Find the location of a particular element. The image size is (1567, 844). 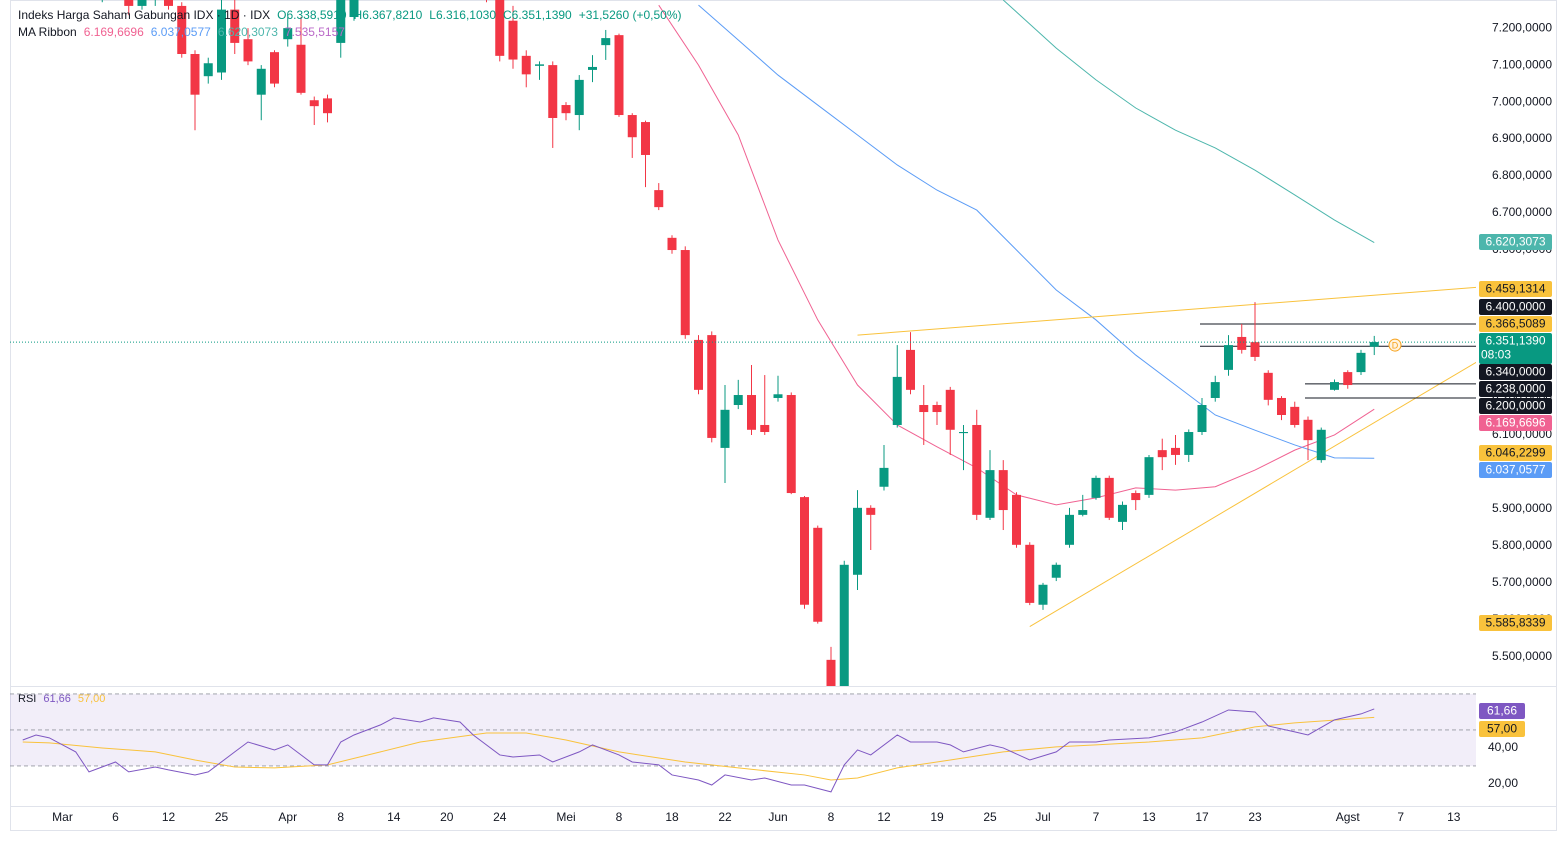

legend-text: H6.367,8210 is located at coordinates (388, 15).